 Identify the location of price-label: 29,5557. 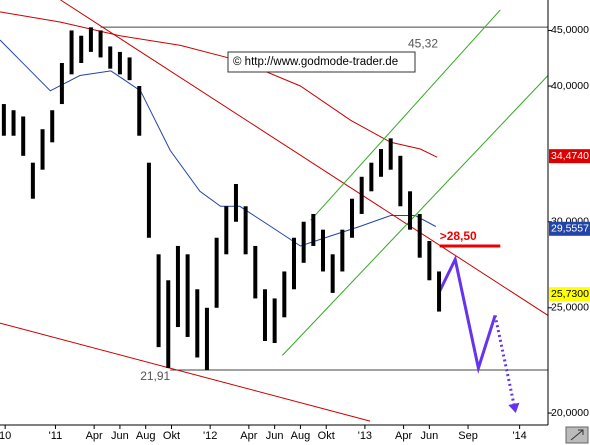
(570, 229).